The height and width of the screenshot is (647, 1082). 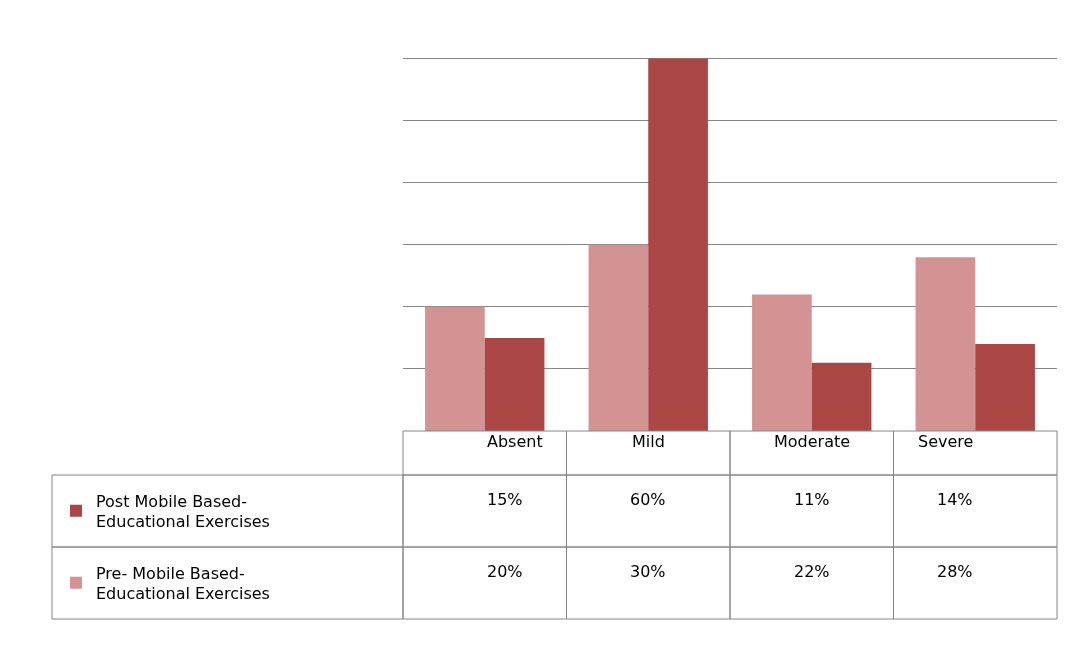 What do you see at coordinates (183, 511) in the screenshot?
I see `legend-label: Post Mobile Based-Educational Exercises` at bounding box center [183, 511].